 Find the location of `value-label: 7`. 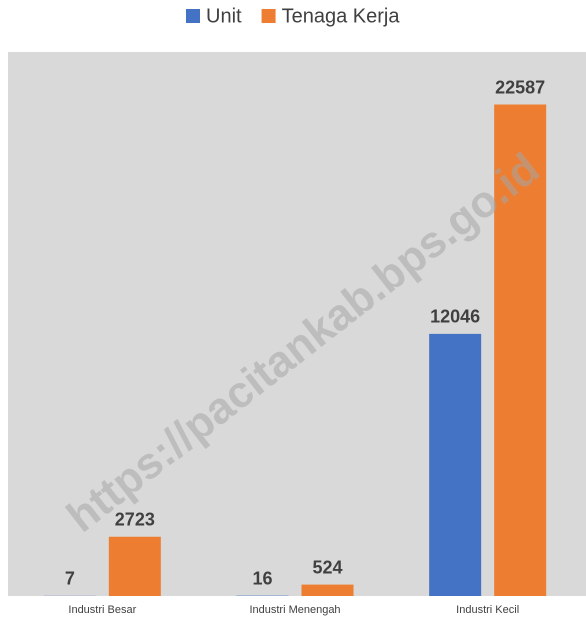

value-label: 7 is located at coordinates (70, 579).